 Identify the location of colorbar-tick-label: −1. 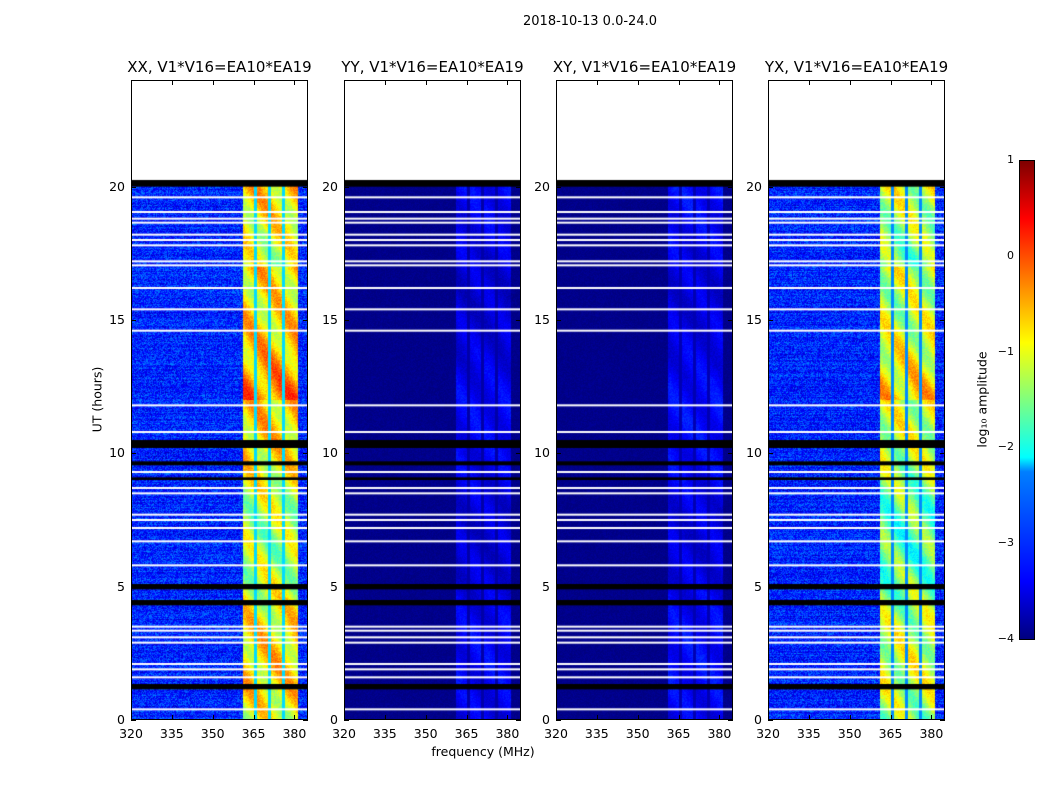
(1005, 351).